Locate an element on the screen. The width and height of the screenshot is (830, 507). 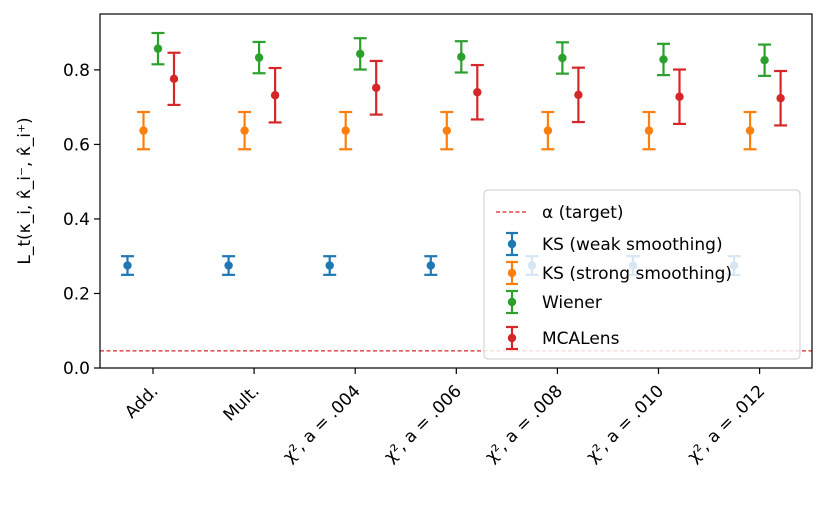
y-tick-label: 0.8 is located at coordinates (76, 71).